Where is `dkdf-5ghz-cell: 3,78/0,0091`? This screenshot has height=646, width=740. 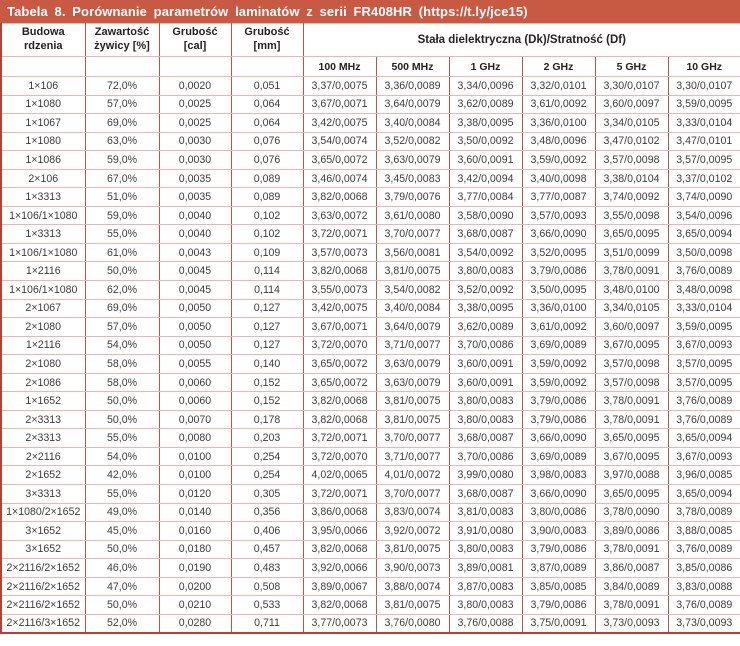
dkdf-5ghz-cell: 3,78/0,0091 is located at coordinates (631, 271).